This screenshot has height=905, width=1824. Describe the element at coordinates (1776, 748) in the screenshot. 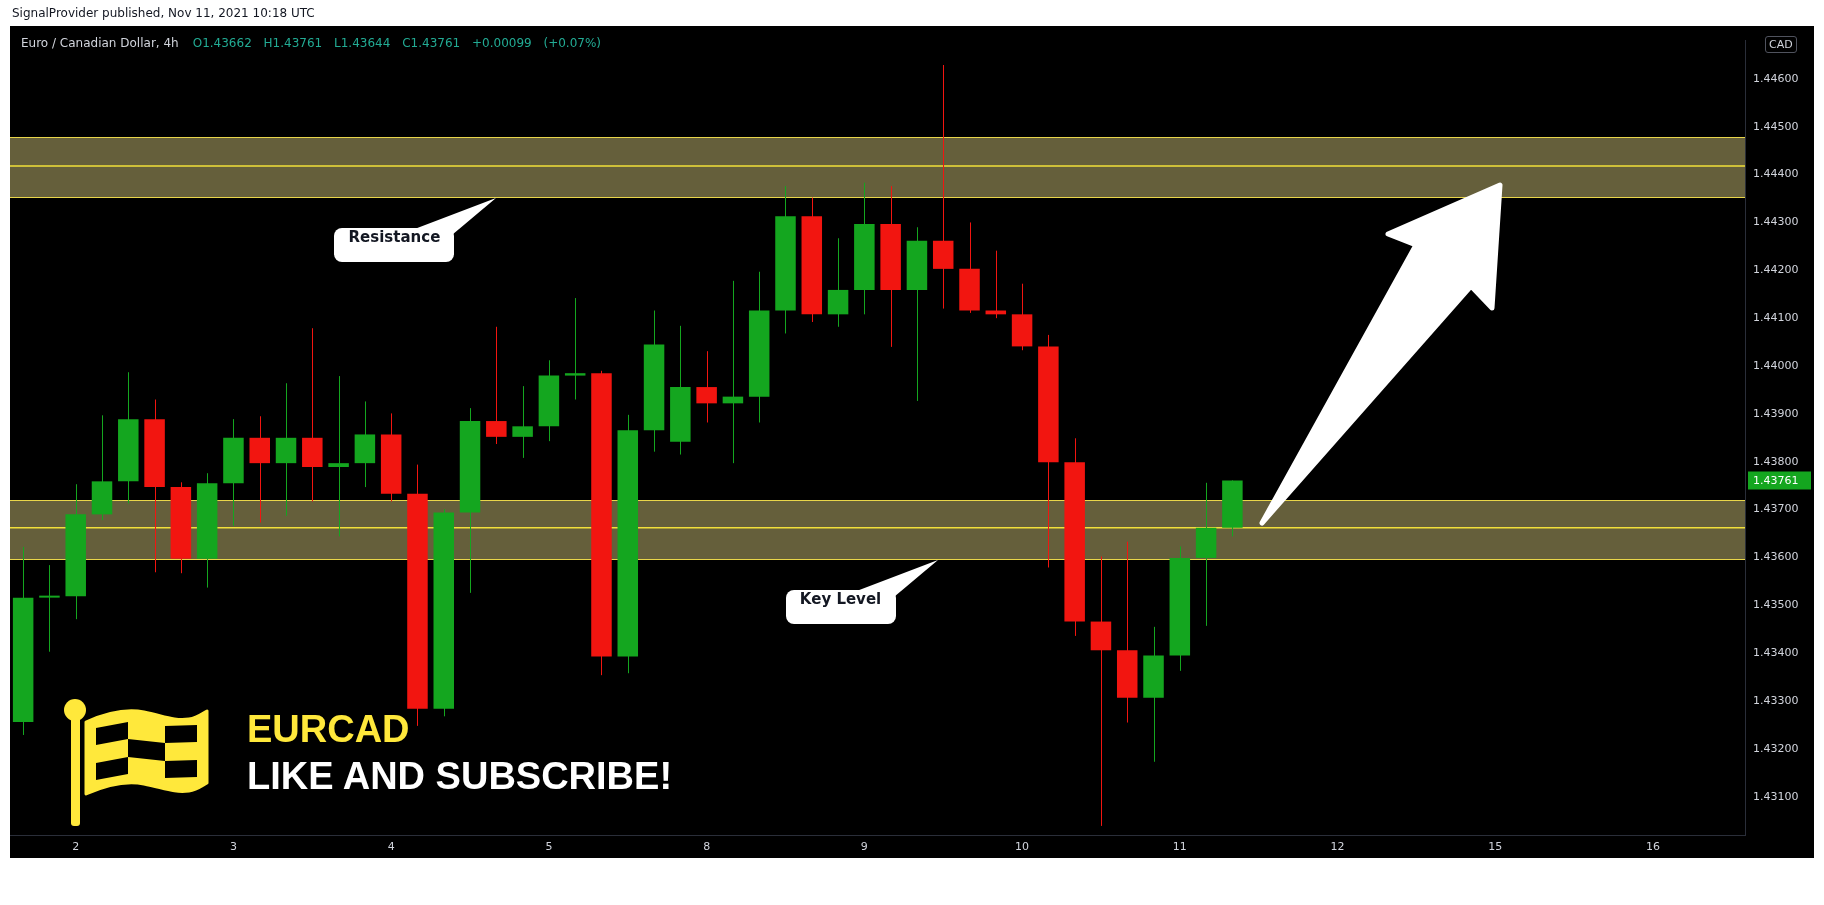

I see `y-tick-label: 1.43200` at that location.